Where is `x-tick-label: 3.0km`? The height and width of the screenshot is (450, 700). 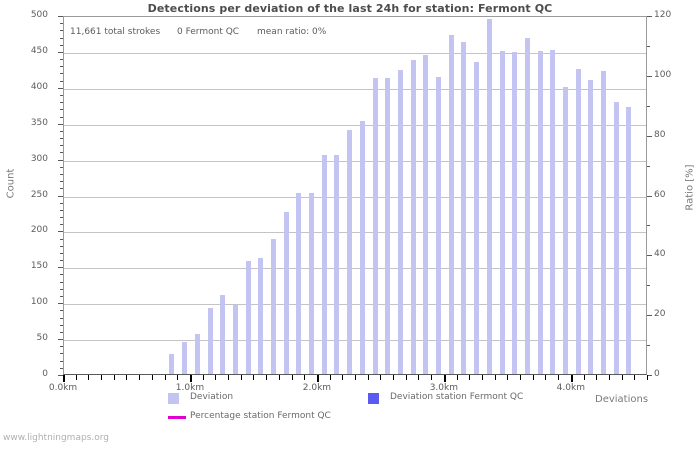 x-tick-label: 3.0km is located at coordinates (444, 388).